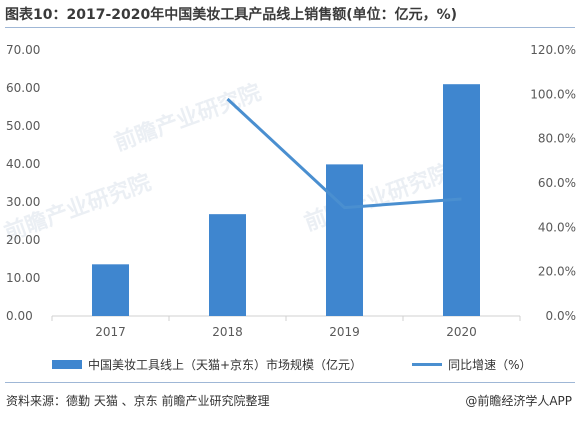 The image size is (580, 421). What do you see at coordinates (561, 316) in the screenshot?
I see `right-tick-label: 0.0%` at bounding box center [561, 316].